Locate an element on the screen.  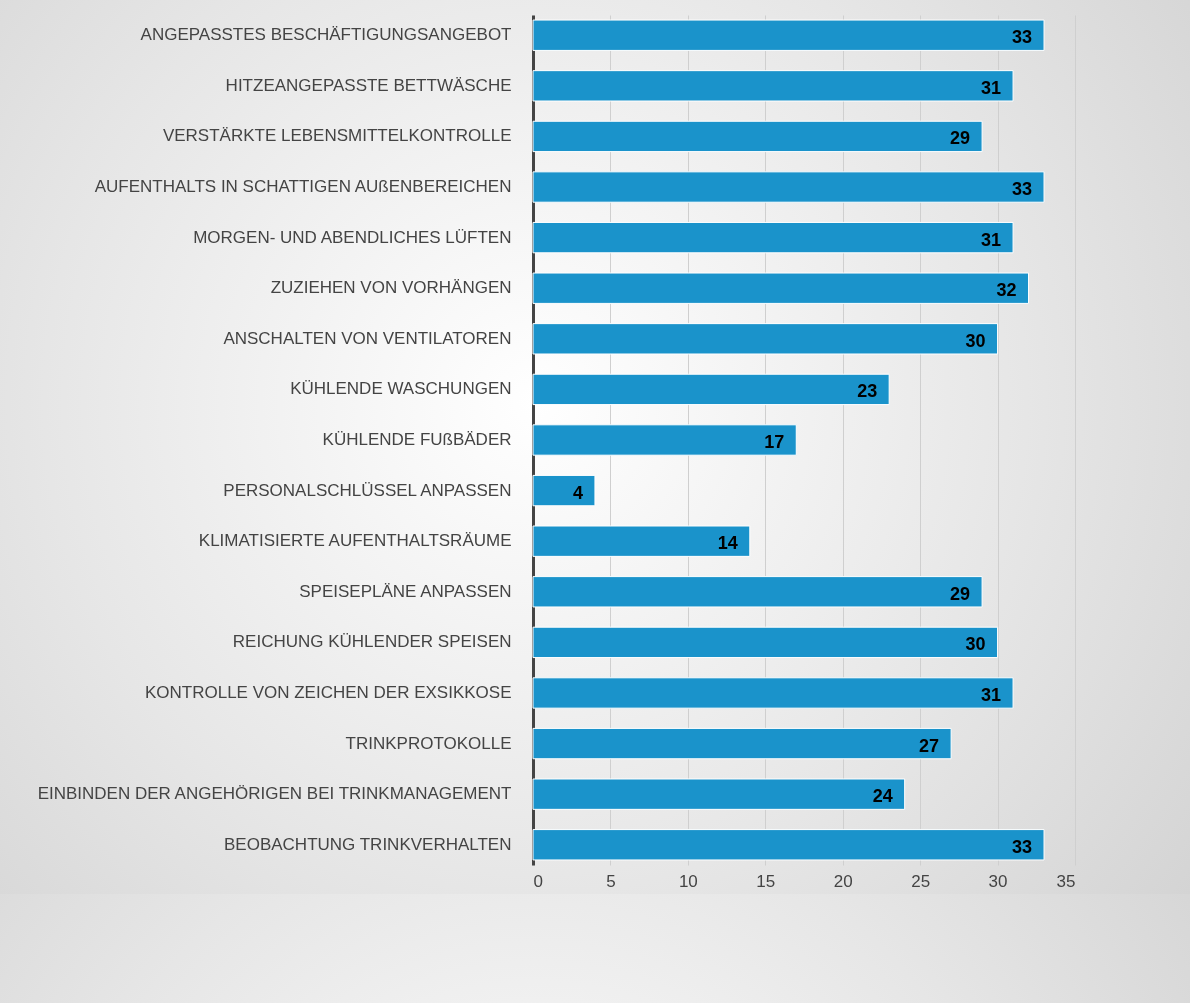
x-tick-label: 20 is located at coordinates (843, 881).